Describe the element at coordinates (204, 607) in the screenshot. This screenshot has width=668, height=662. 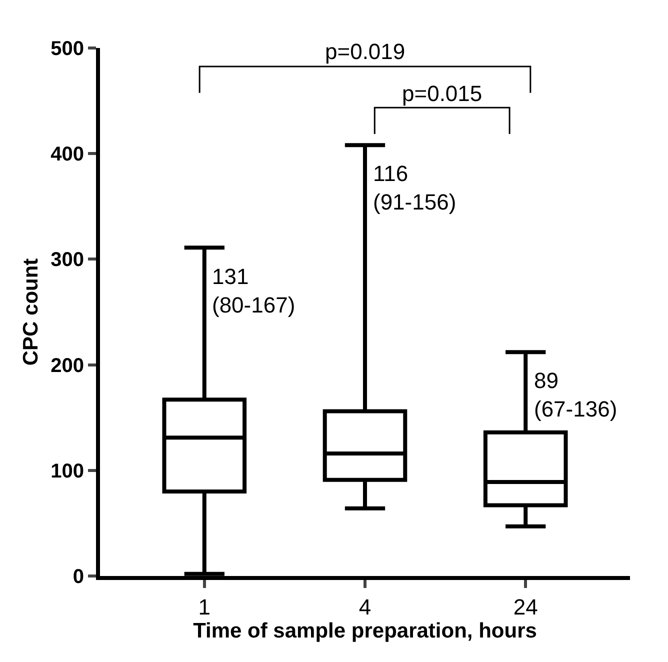
I see `x-tick-label: 1` at that location.